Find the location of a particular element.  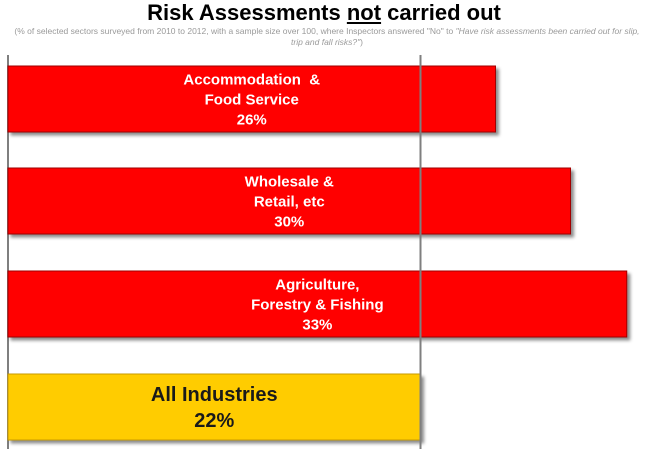

category-label-0-1: Food Service is located at coordinates (252, 99).